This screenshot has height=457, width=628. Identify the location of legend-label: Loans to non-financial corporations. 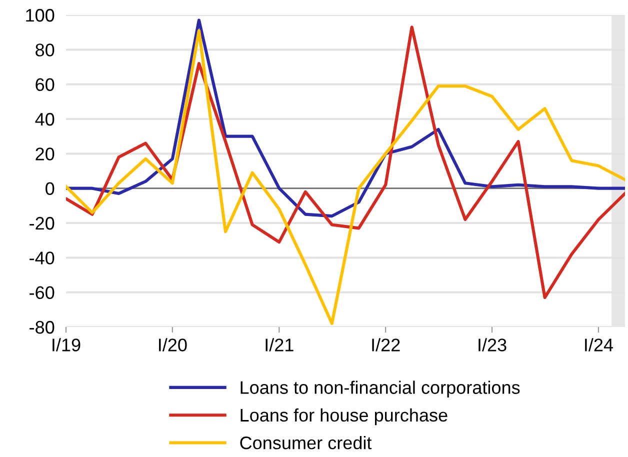
(380, 389).